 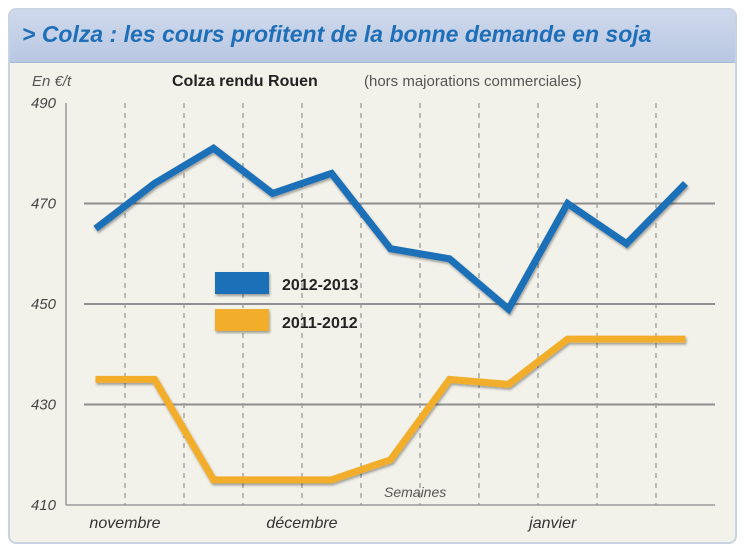 What do you see at coordinates (124, 523) in the screenshot?
I see `x-tick-label: novembre` at bounding box center [124, 523].